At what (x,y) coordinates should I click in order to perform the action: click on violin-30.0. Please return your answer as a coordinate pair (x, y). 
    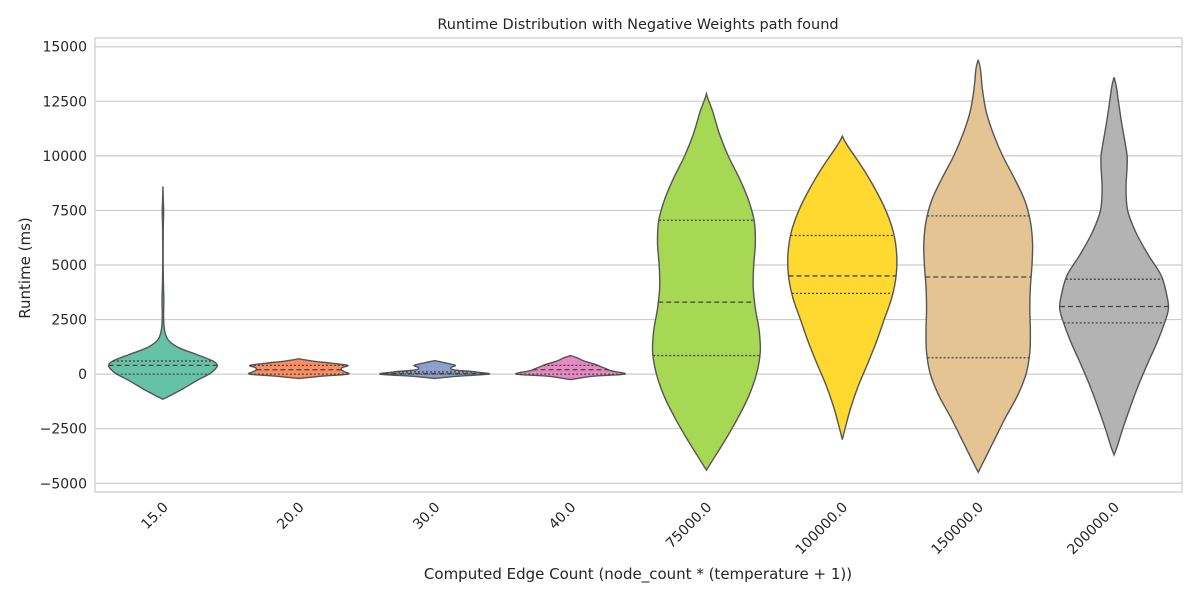
    Looking at the image, I should click on (435, 369).